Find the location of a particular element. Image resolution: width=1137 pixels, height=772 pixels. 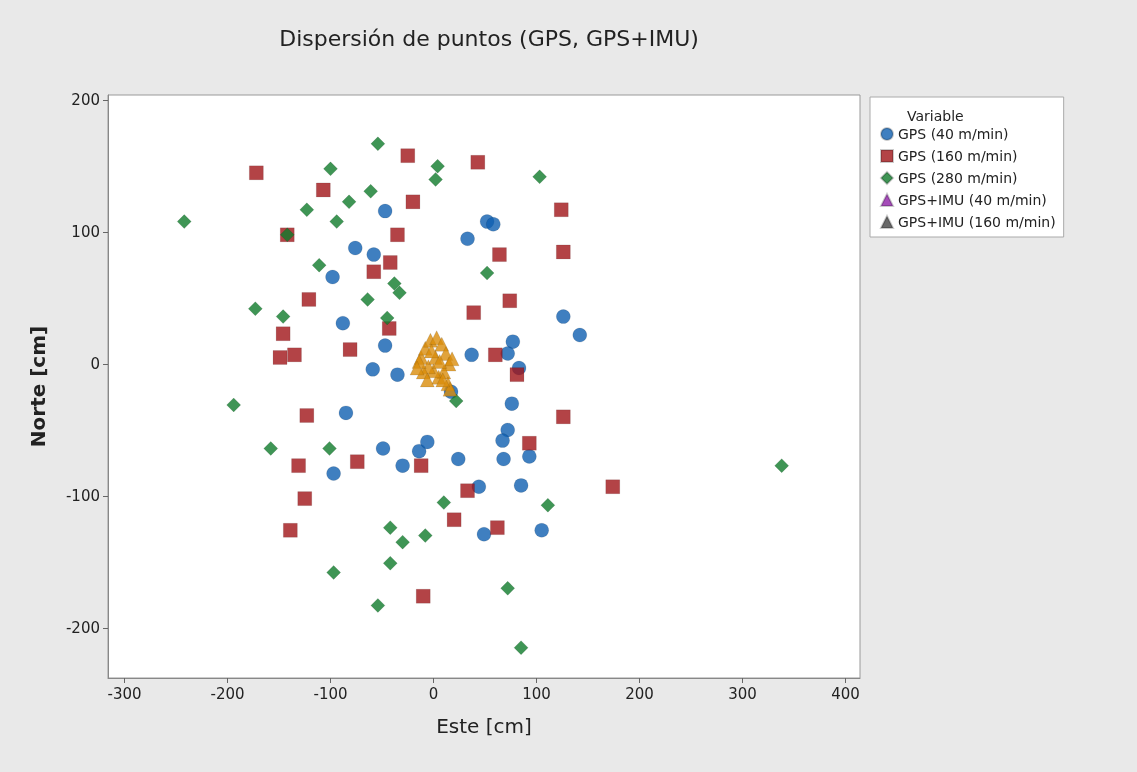

chart-title: Dispersión de puntos (GPS, GPS+IMU) is located at coordinates (489, 38).